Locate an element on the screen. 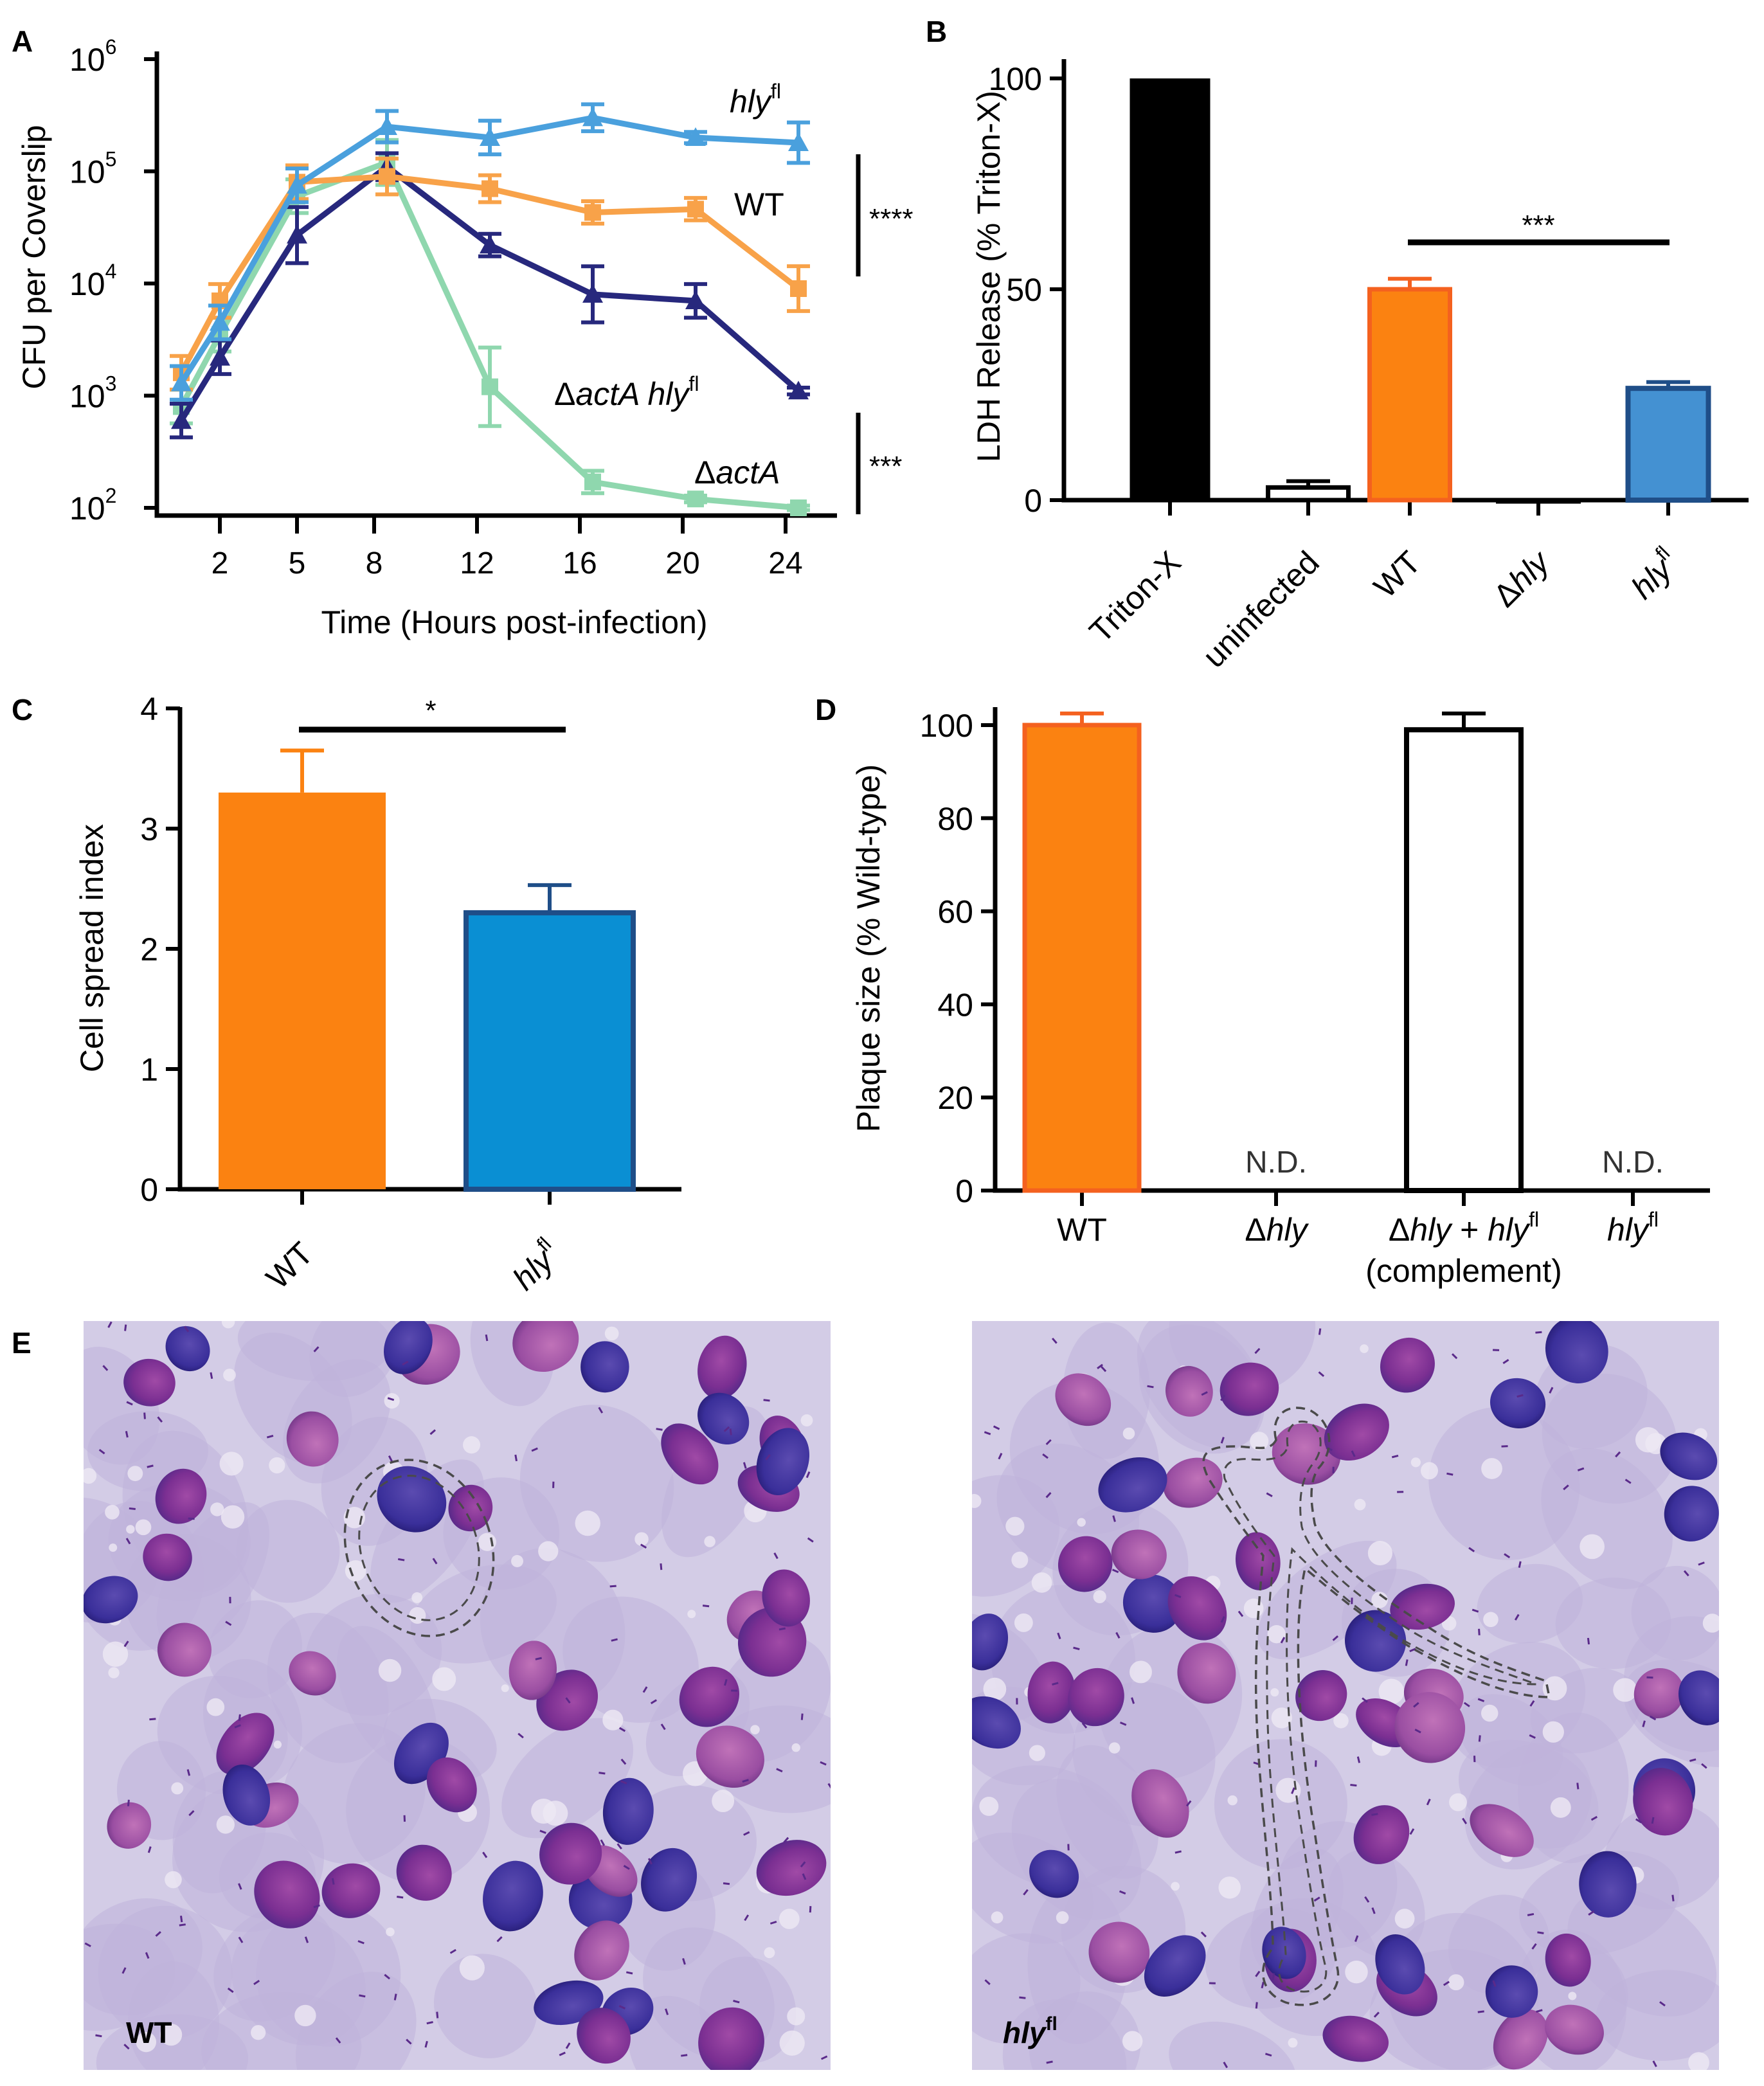 The height and width of the screenshot is (2086, 1764). micrograph-right-label: hlyfl is located at coordinates (1030, 2031).